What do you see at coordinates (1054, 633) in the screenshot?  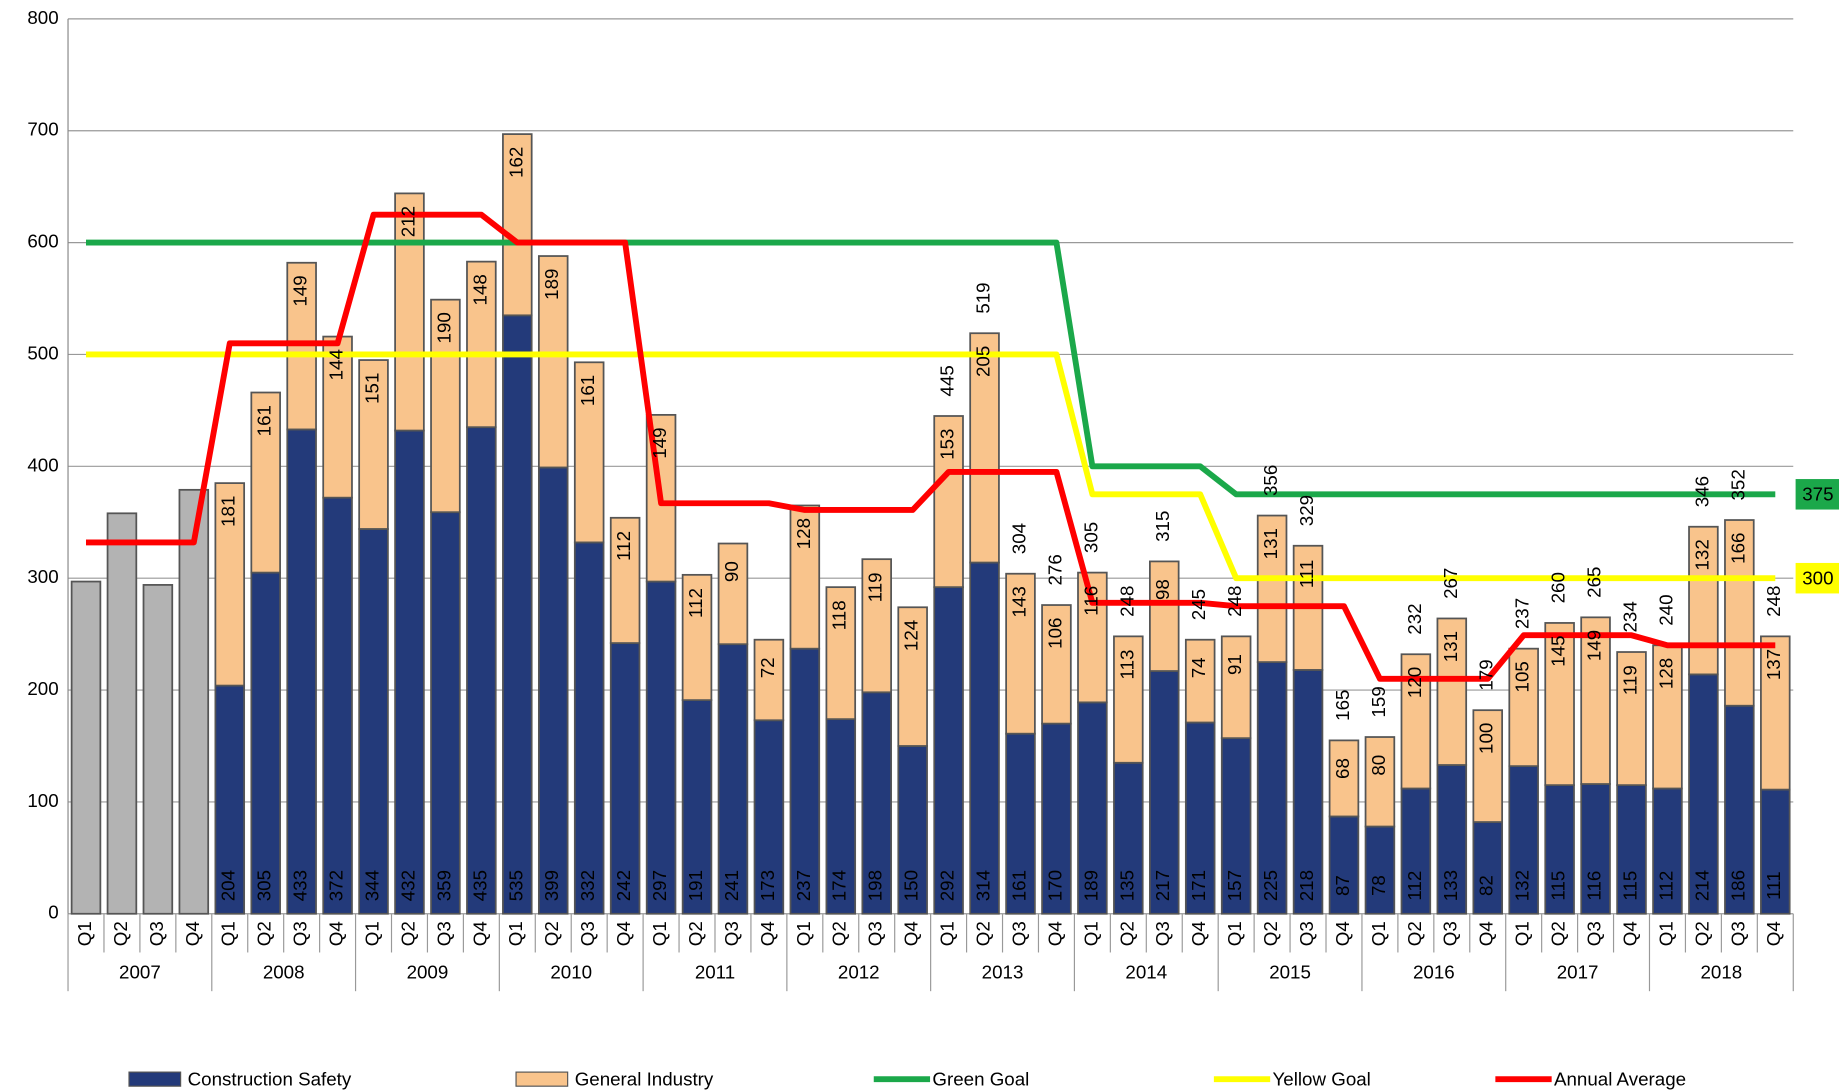 I see `bar-value-label: 106` at bounding box center [1054, 633].